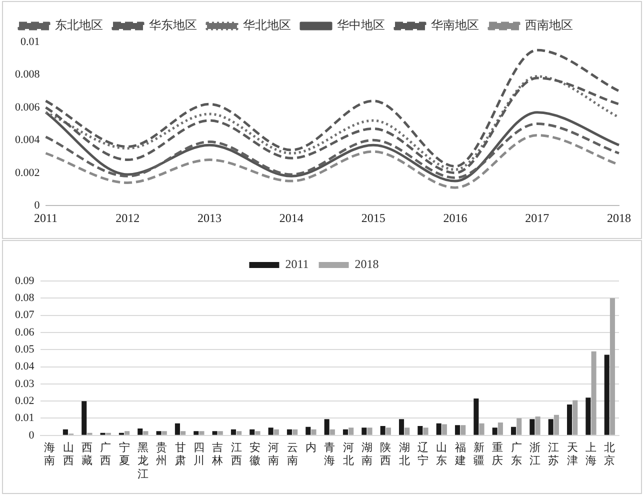  I want to click on x-tick-label: 陕西, so click(386, 455).